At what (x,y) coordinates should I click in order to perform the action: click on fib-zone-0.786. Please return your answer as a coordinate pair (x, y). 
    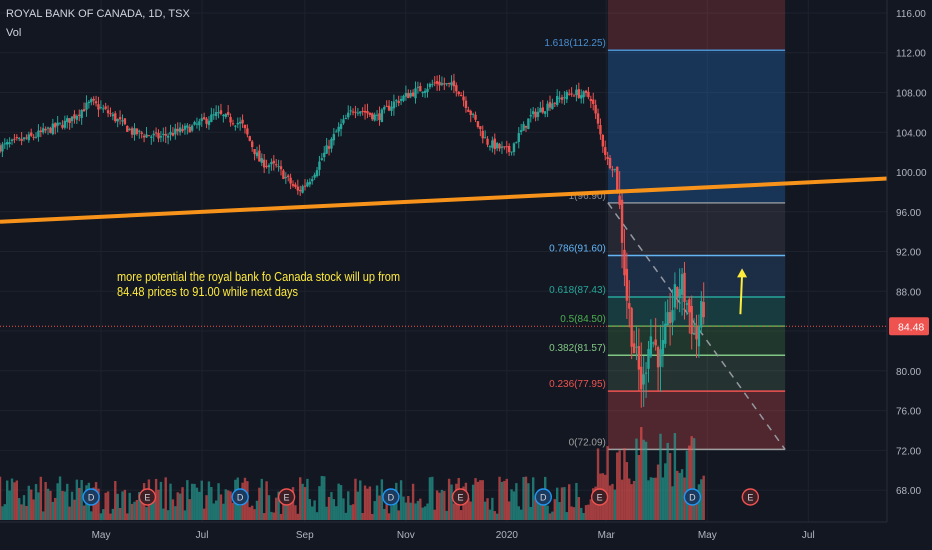
    Looking at the image, I should click on (696, 276).